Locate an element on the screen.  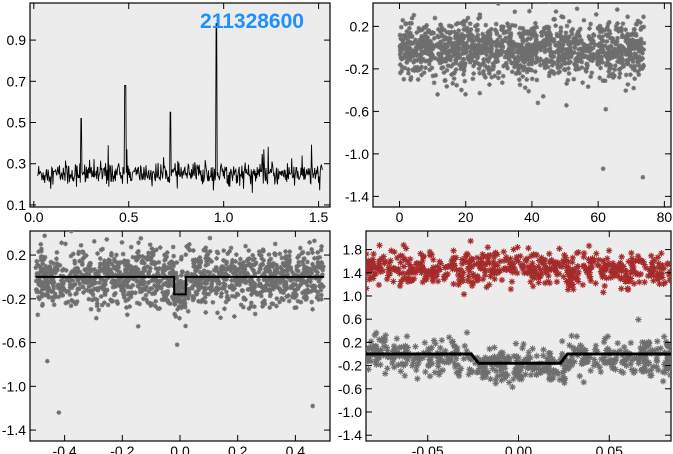
x-tick-label: 0.05 is located at coordinates (609, 448).